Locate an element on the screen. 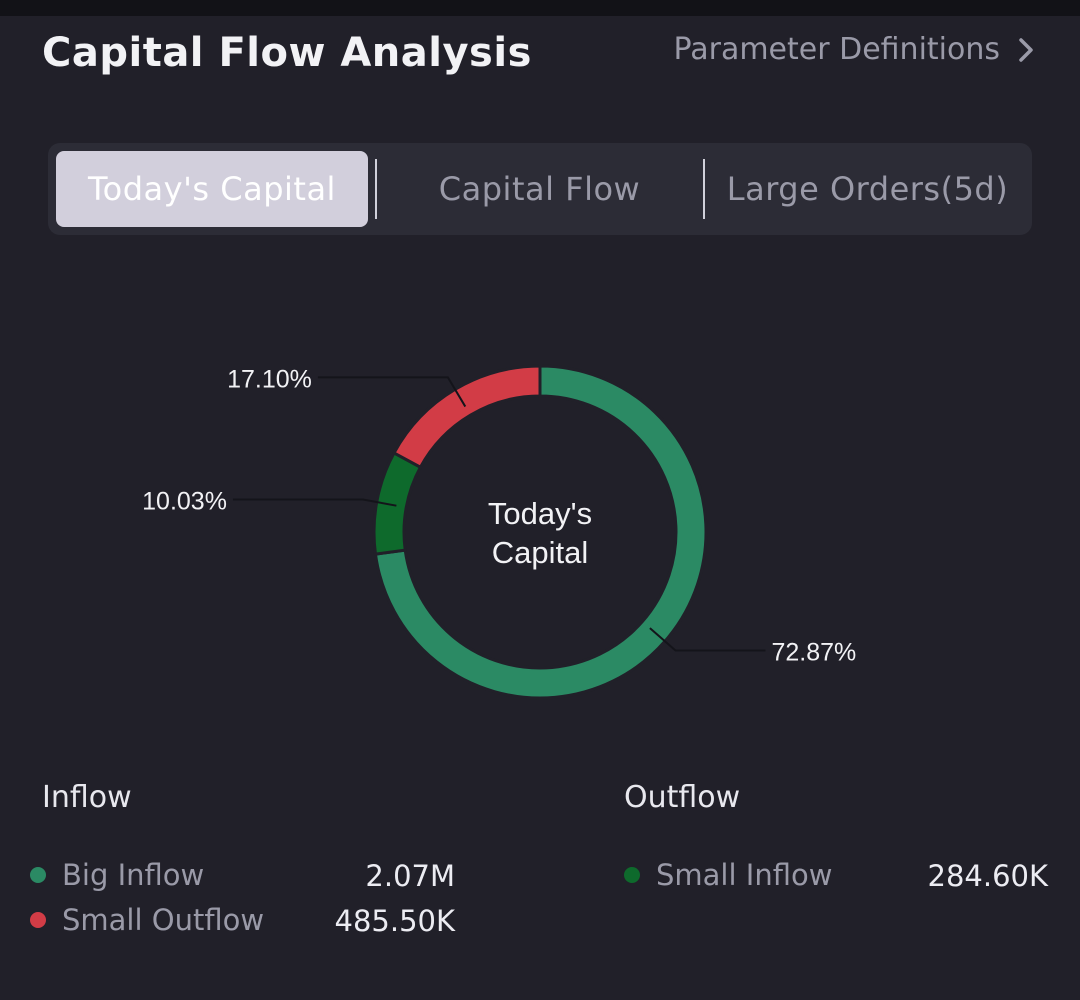 Image resolution: width=1080 pixels, height=1000 pixels. legend-label: Big Inflow is located at coordinates (133, 875).